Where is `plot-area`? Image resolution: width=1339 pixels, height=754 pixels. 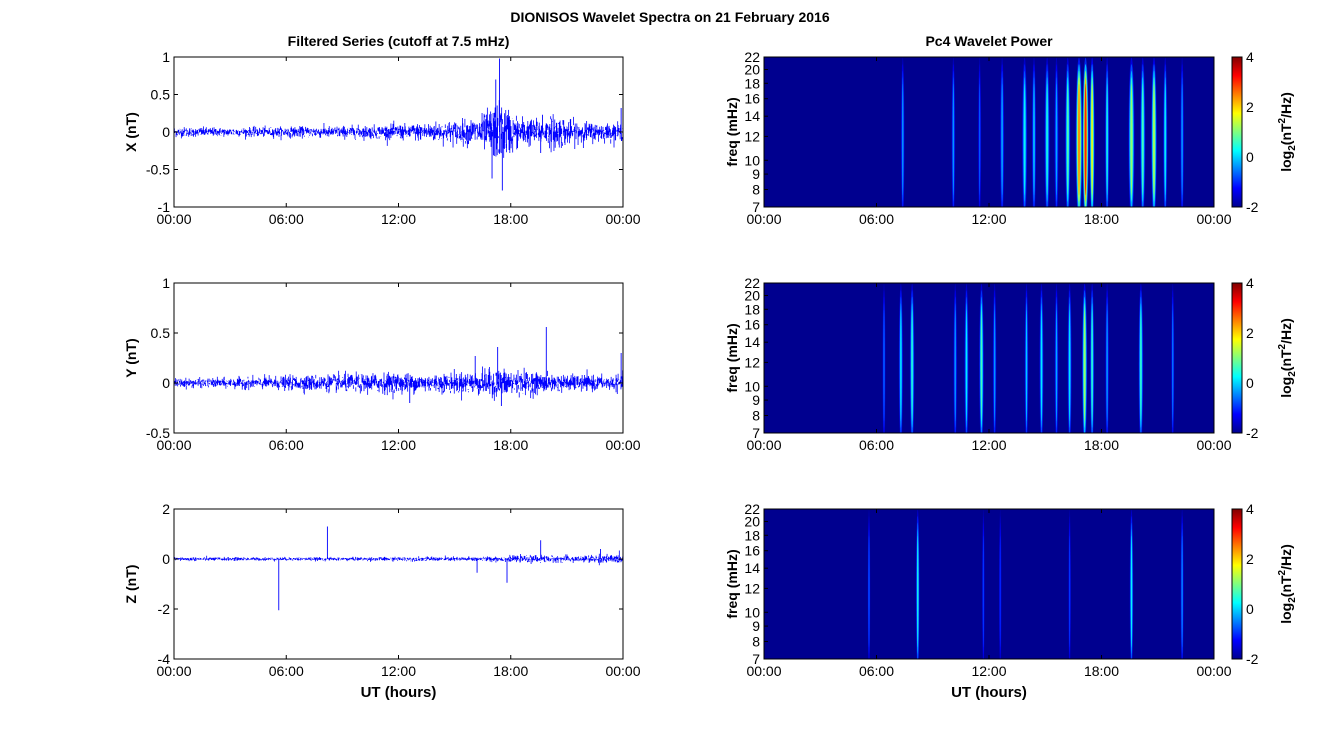 plot-area is located at coordinates (398, 584).